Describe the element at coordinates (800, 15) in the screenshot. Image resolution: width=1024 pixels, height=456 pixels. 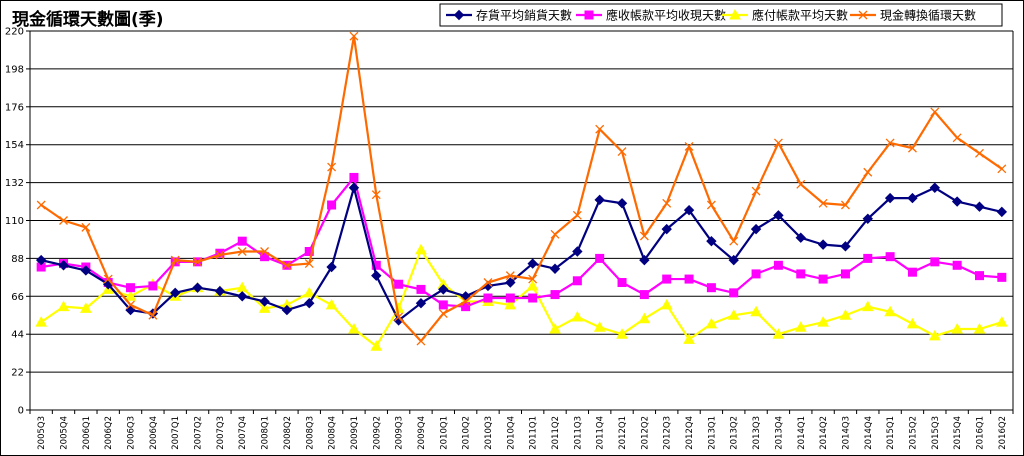
I see `legend-label: 應付帳款平均天數` at that location.